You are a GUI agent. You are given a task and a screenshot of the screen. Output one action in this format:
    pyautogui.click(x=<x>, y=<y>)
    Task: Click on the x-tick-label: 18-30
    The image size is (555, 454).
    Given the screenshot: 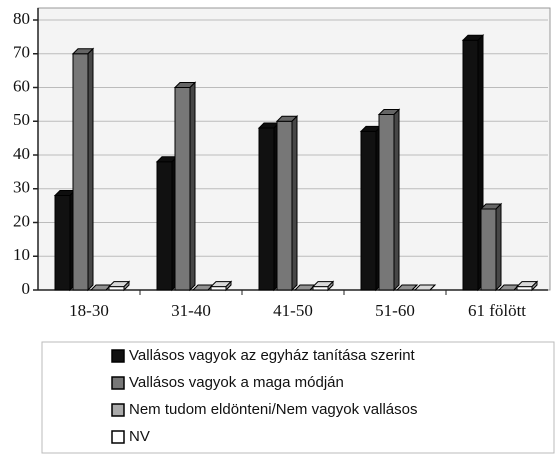 What is the action you would take?
    pyautogui.click(x=89, y=310)
    